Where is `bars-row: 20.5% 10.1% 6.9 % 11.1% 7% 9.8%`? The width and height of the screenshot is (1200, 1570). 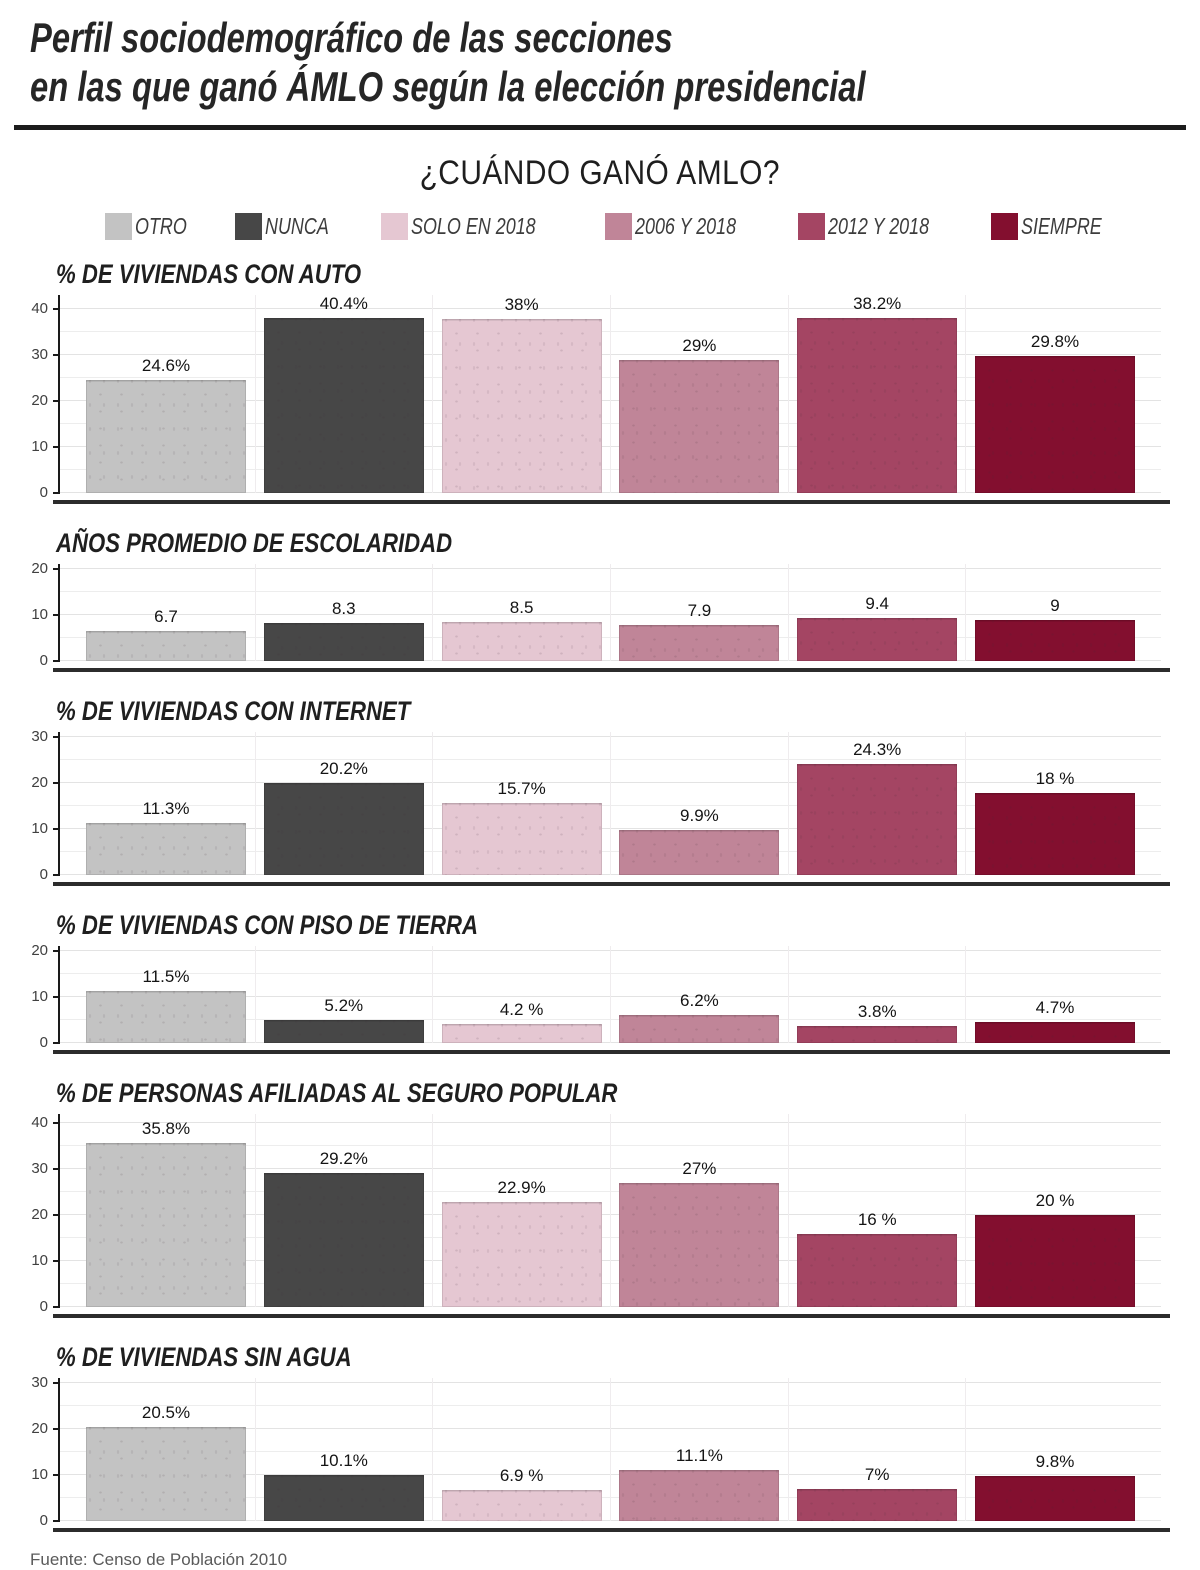
bars-row: 20.5% 10.1% 6.9 % 11.1% 7% 9.8% is located at coordinates (610, 1450).